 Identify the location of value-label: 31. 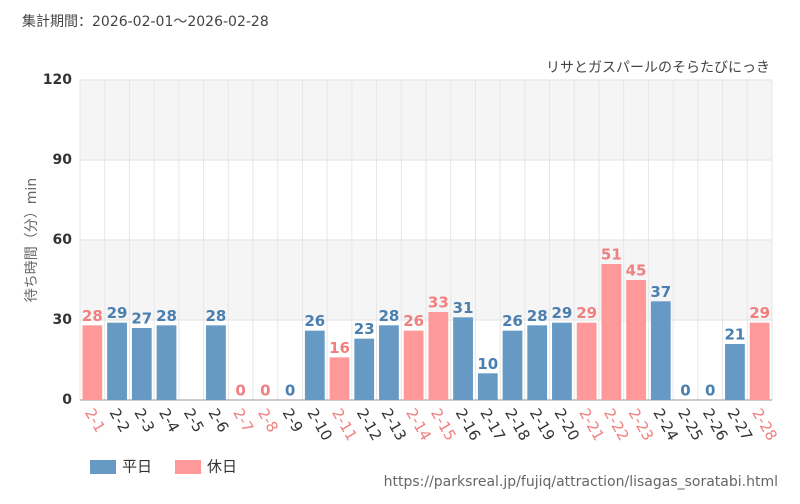
(463, 308).